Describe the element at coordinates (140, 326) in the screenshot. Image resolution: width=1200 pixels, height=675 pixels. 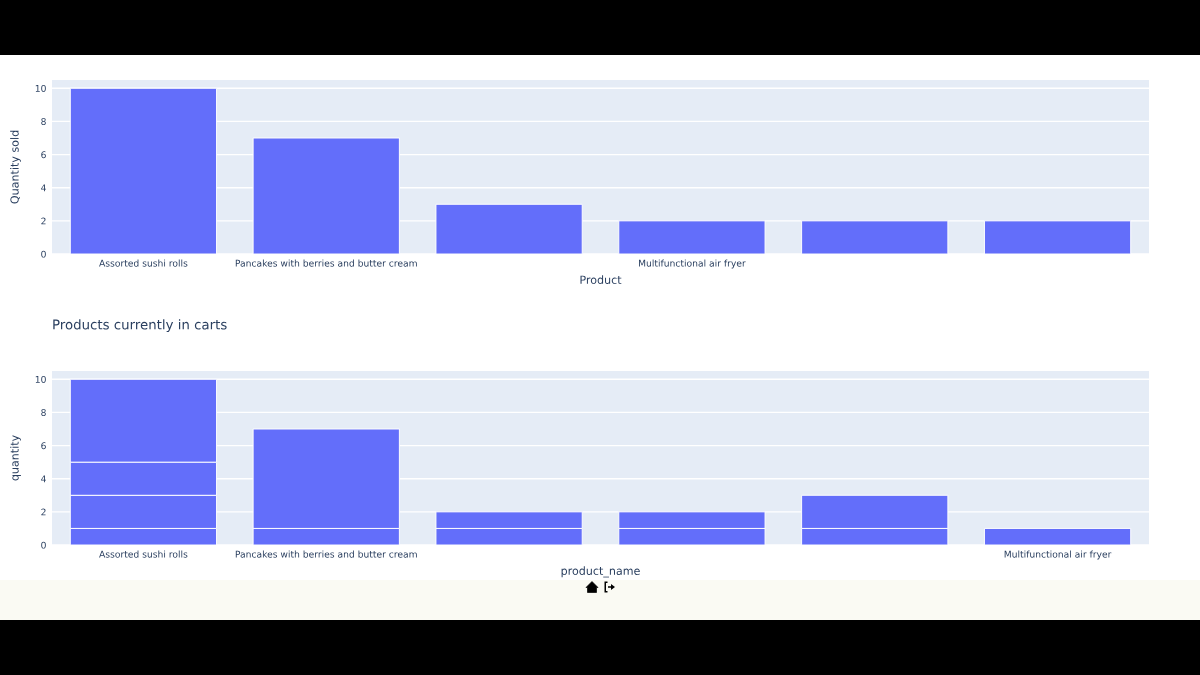
I see `chart-title: Products currently in carts` at that location.